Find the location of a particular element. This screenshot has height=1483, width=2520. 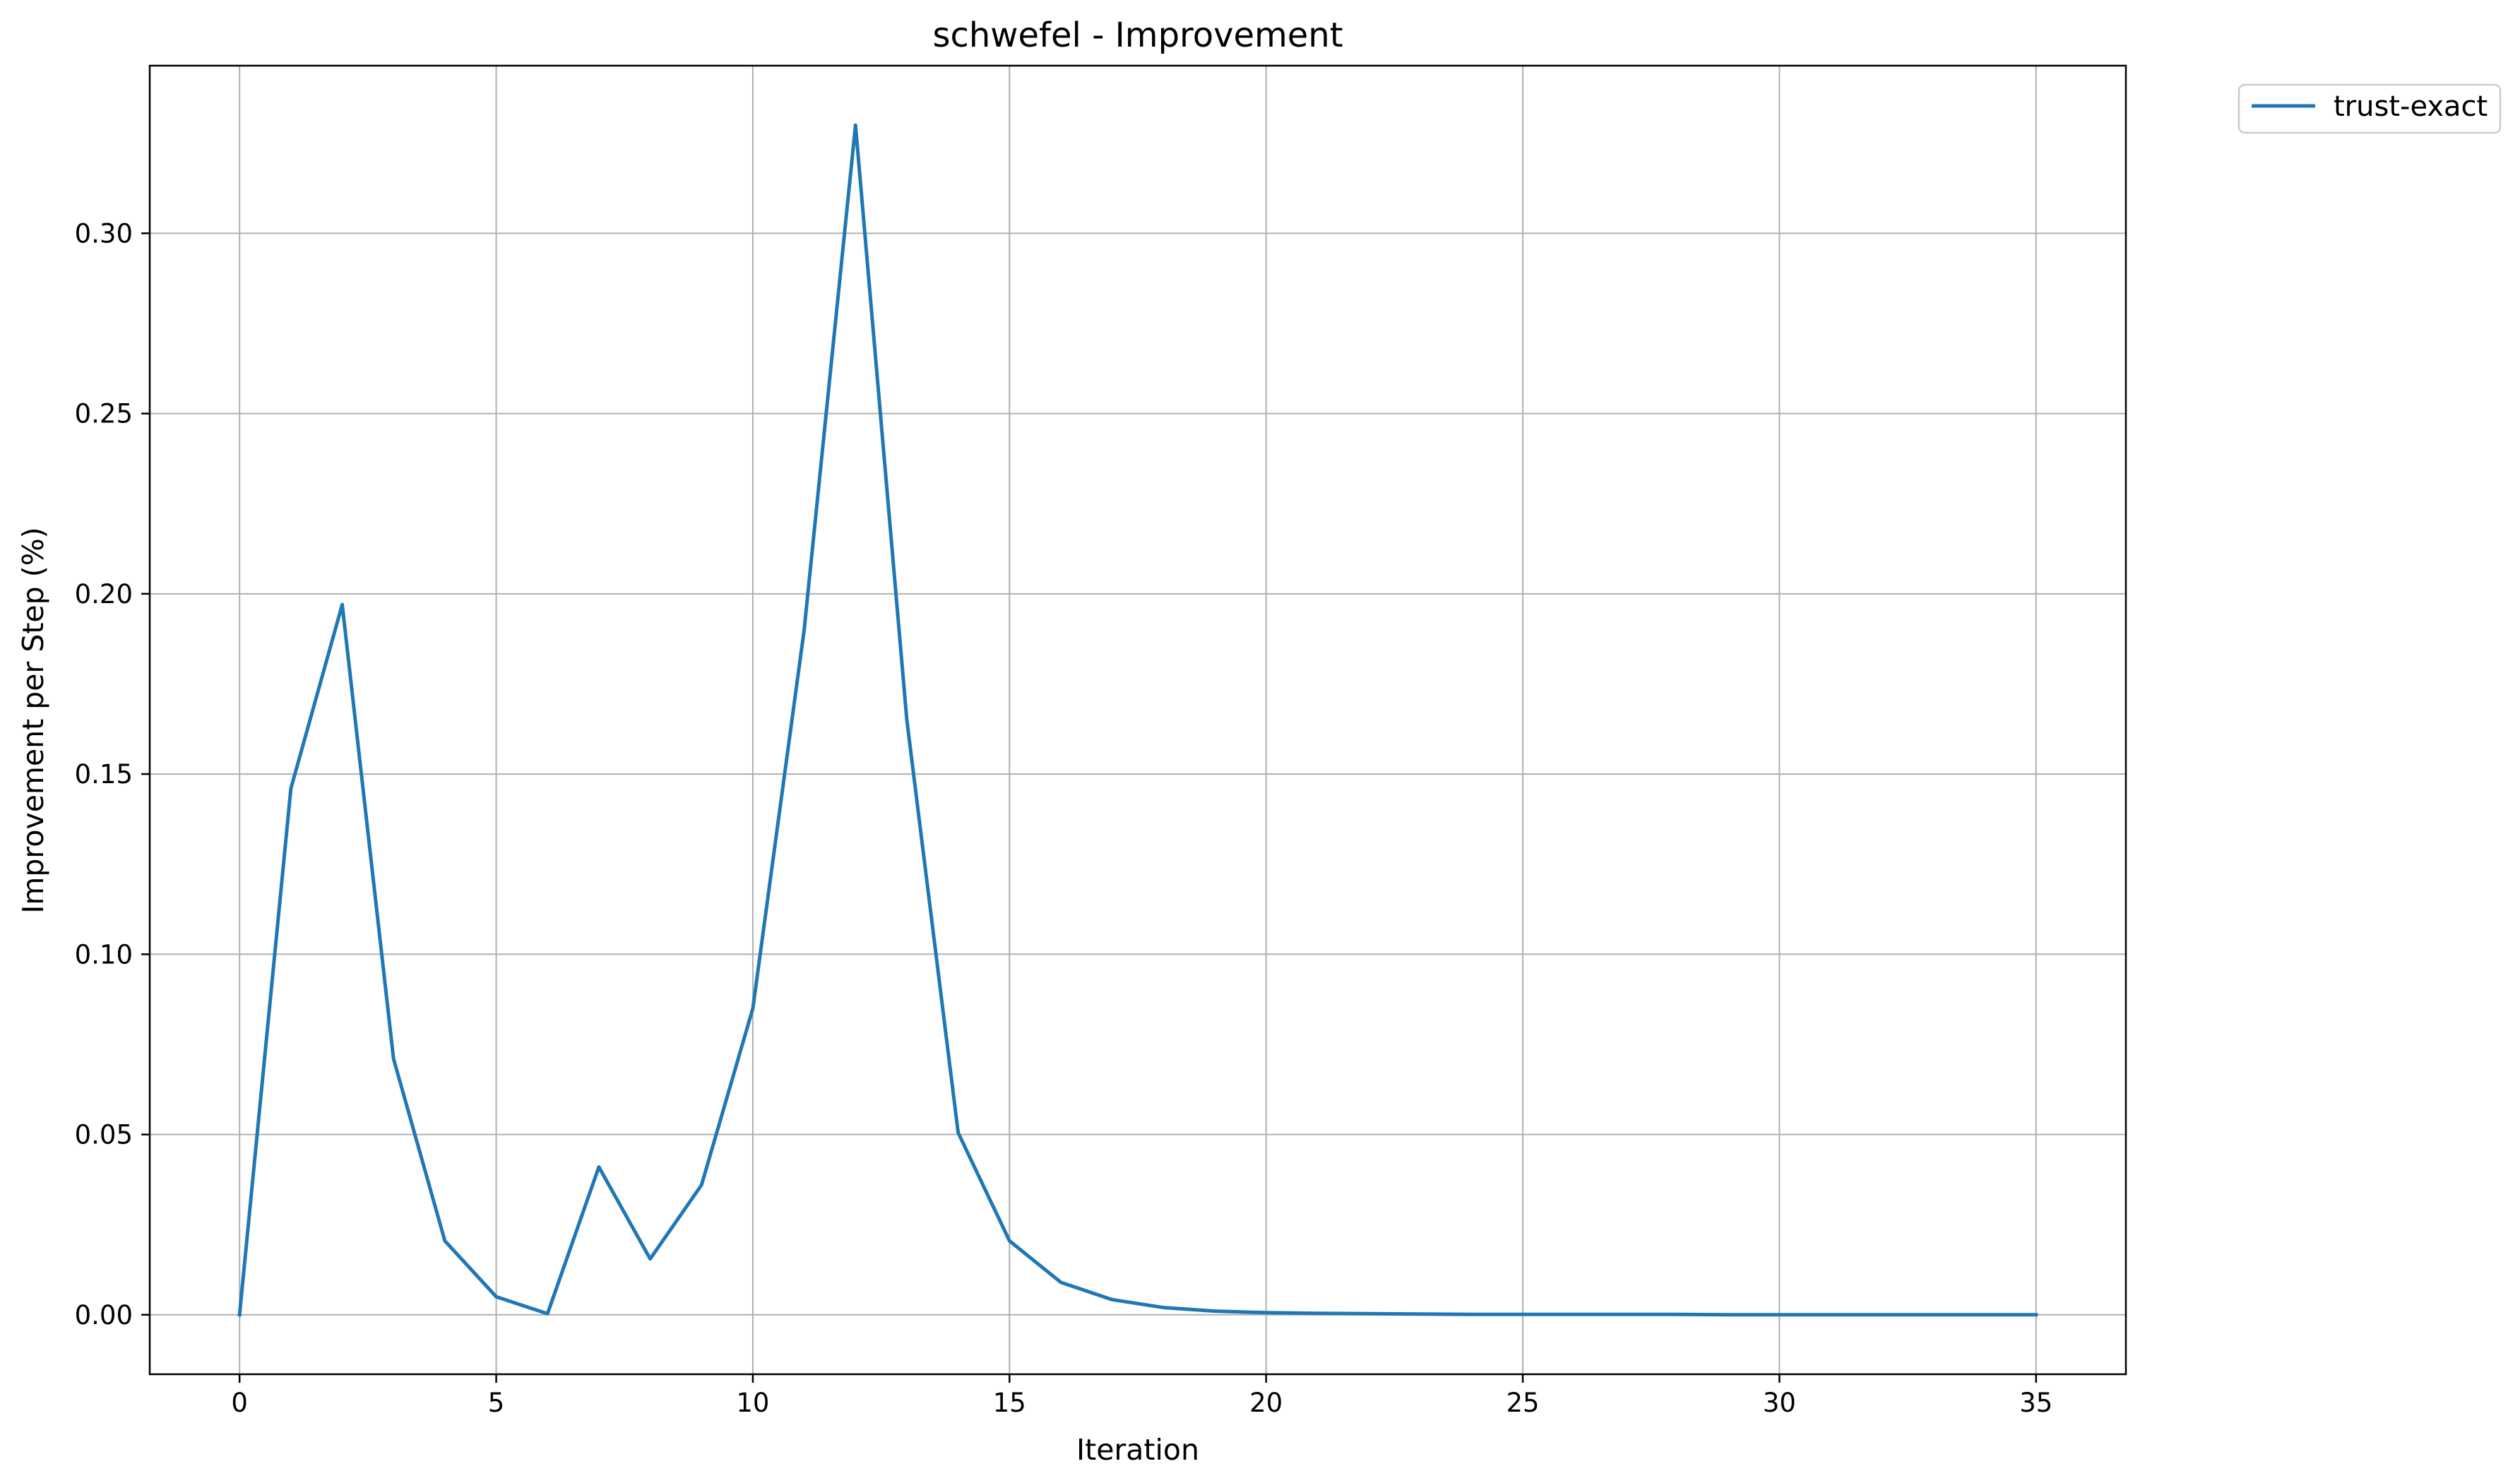

legend: trust-exact is located at coordinates (2370, 108).